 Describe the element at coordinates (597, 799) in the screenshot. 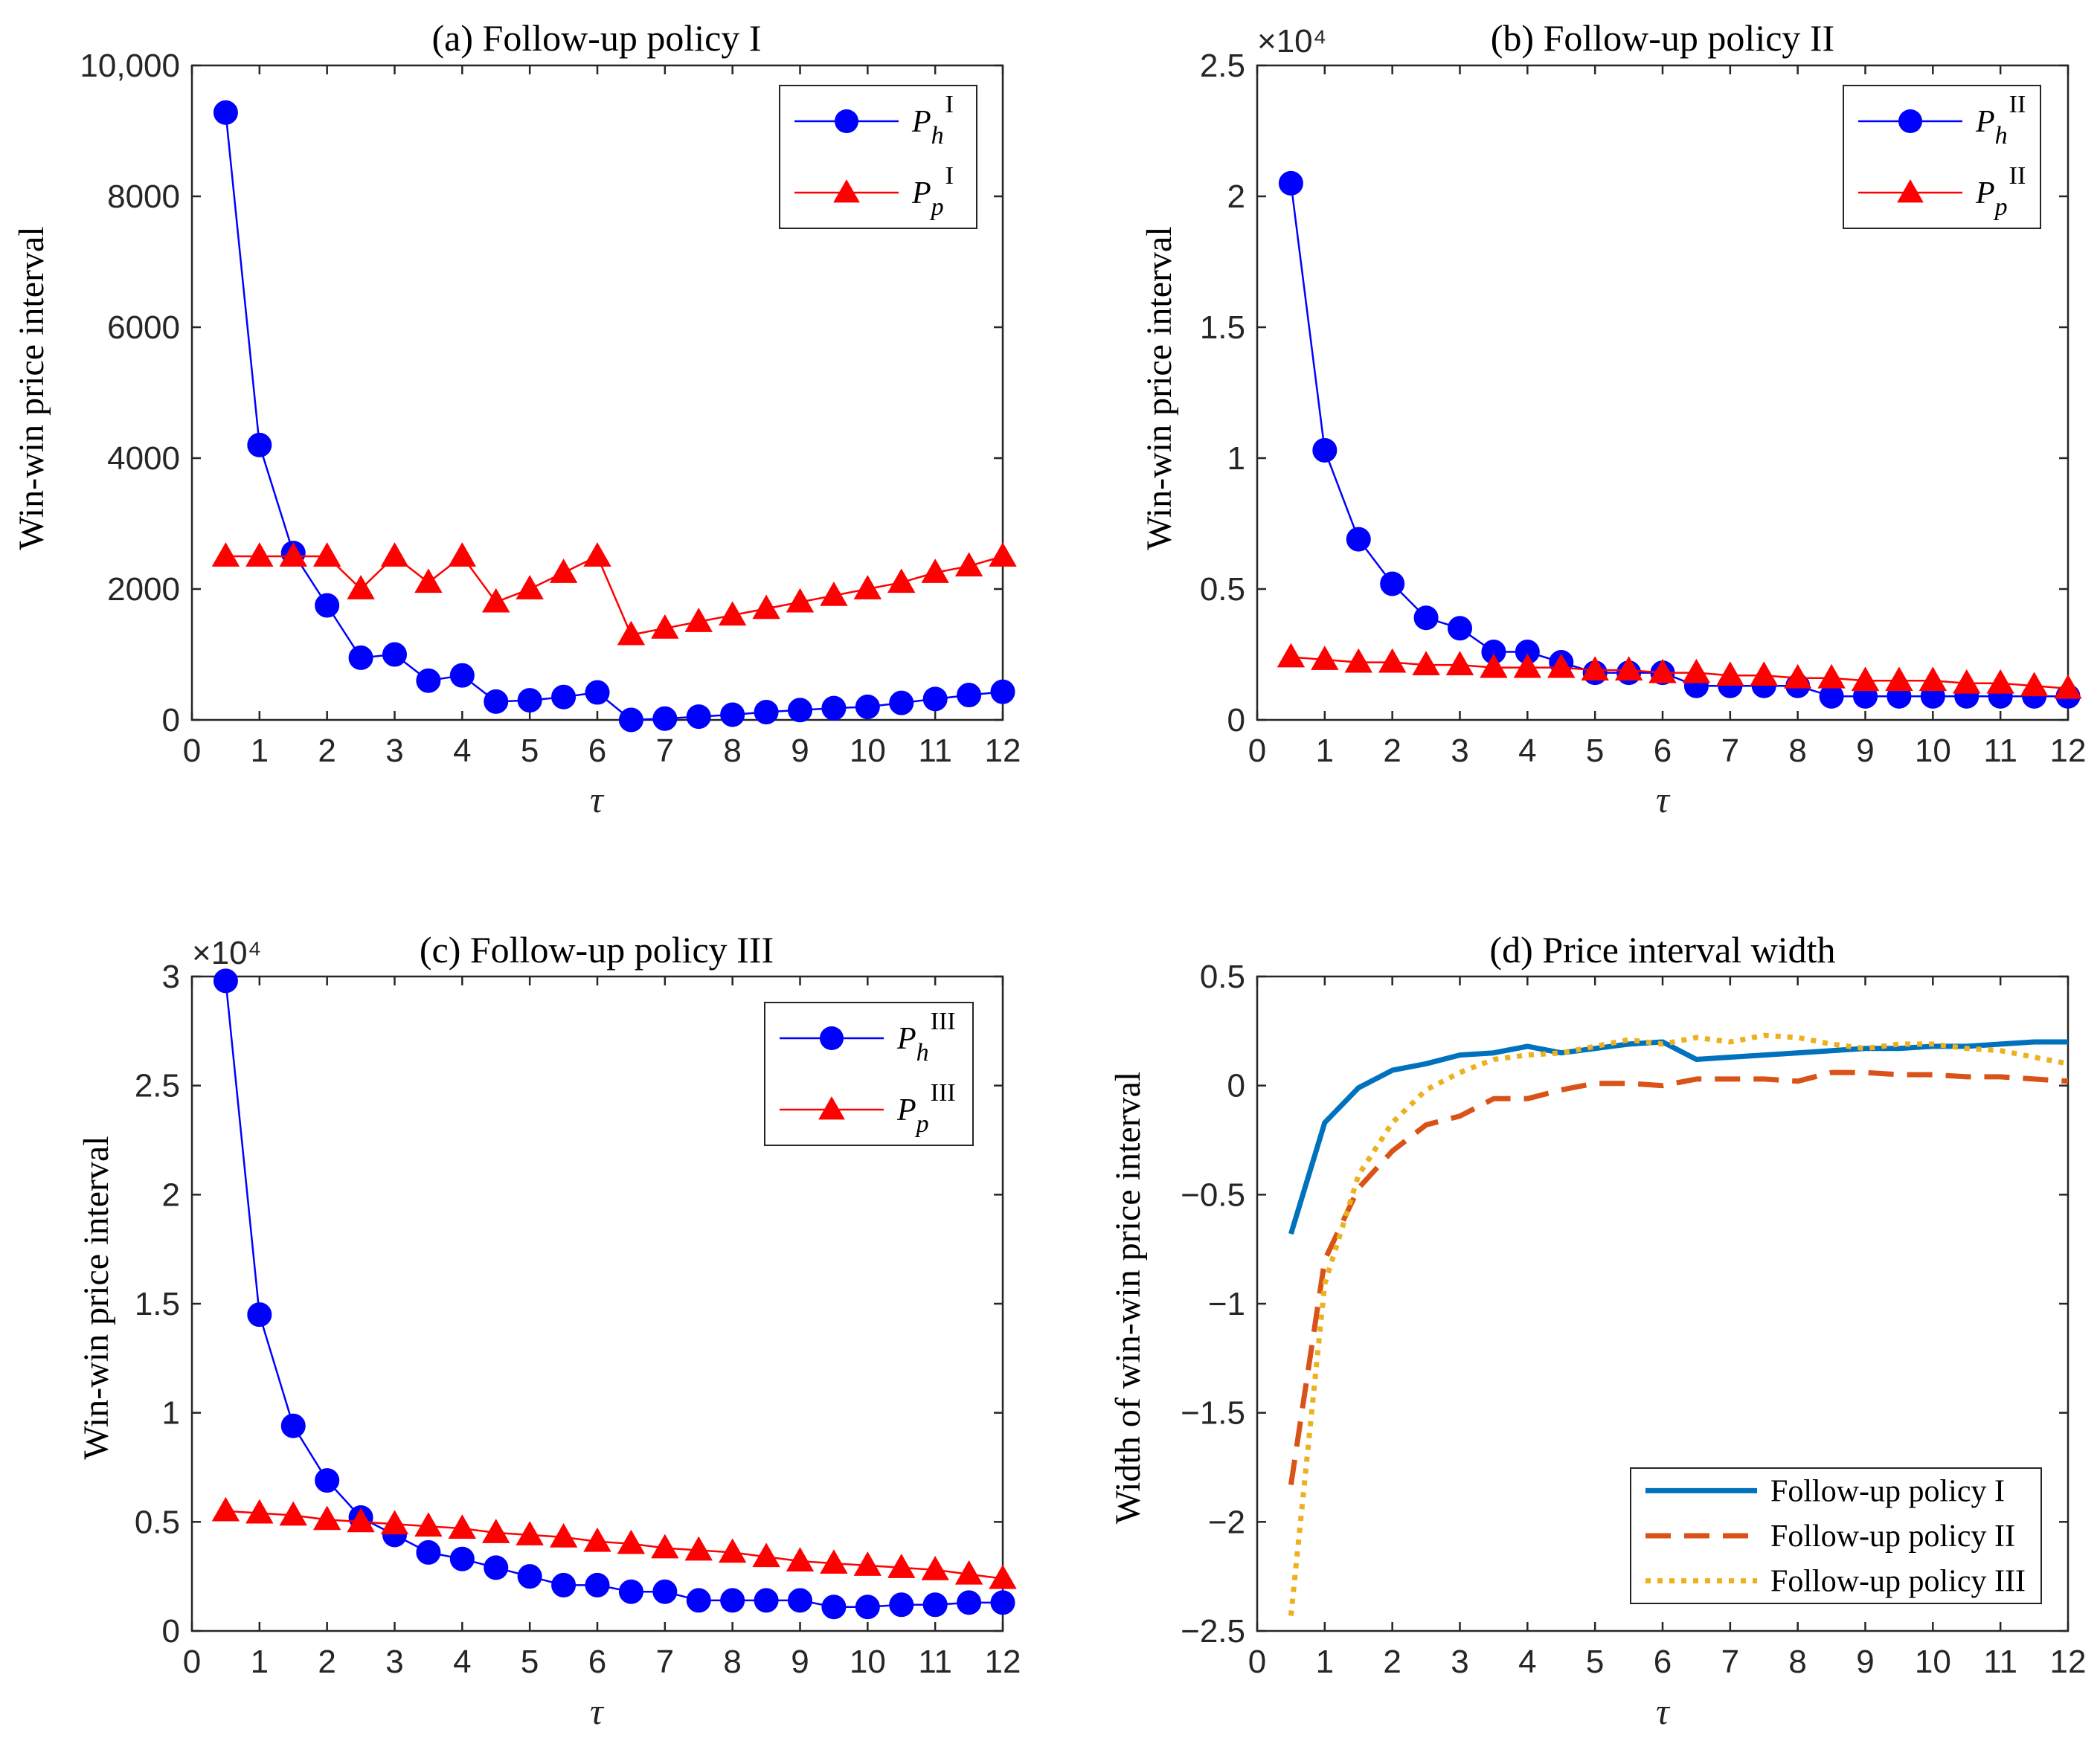

I see `xlabel-a: τ` at that location.